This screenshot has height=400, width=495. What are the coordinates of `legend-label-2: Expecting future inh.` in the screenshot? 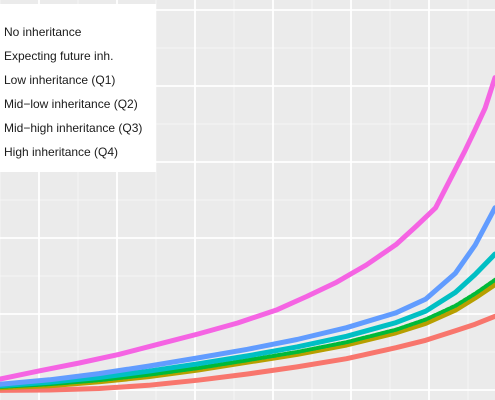 It's located at (58, 56).